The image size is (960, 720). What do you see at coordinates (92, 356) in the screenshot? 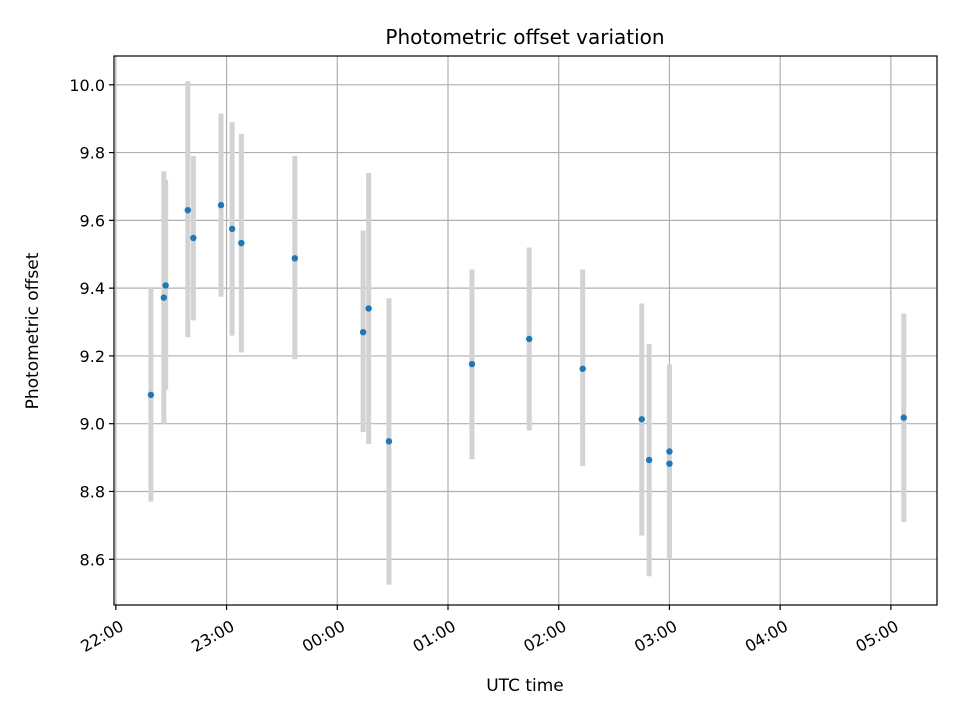
I see `y-tick-label: 9.2` at bounding box center [92, 356].